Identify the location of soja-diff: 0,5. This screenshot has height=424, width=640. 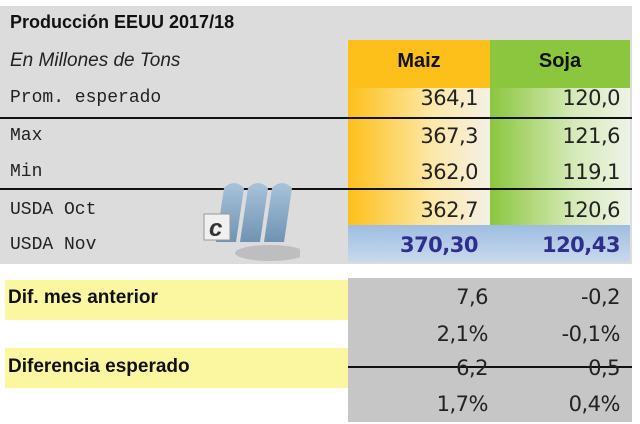
(604, 368).